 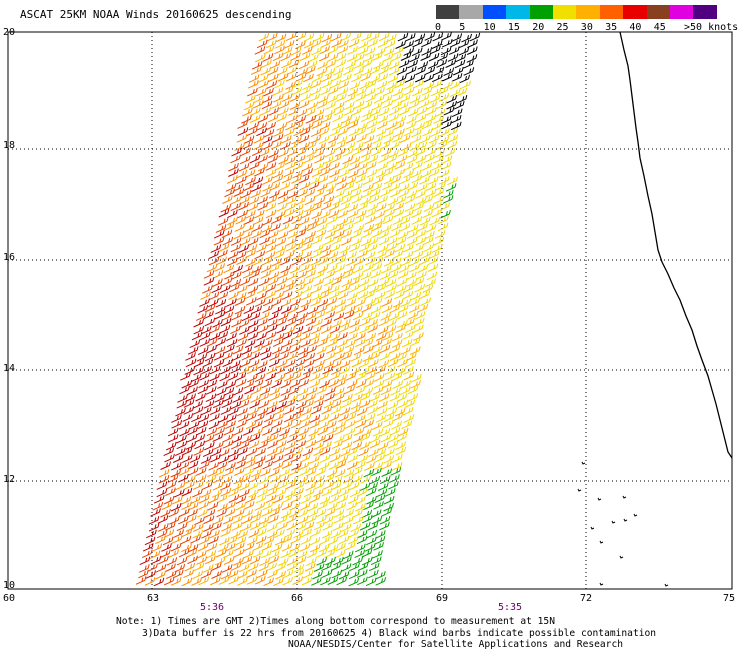 I want to click on wind-barb-1977, so click(x=326, y=567).